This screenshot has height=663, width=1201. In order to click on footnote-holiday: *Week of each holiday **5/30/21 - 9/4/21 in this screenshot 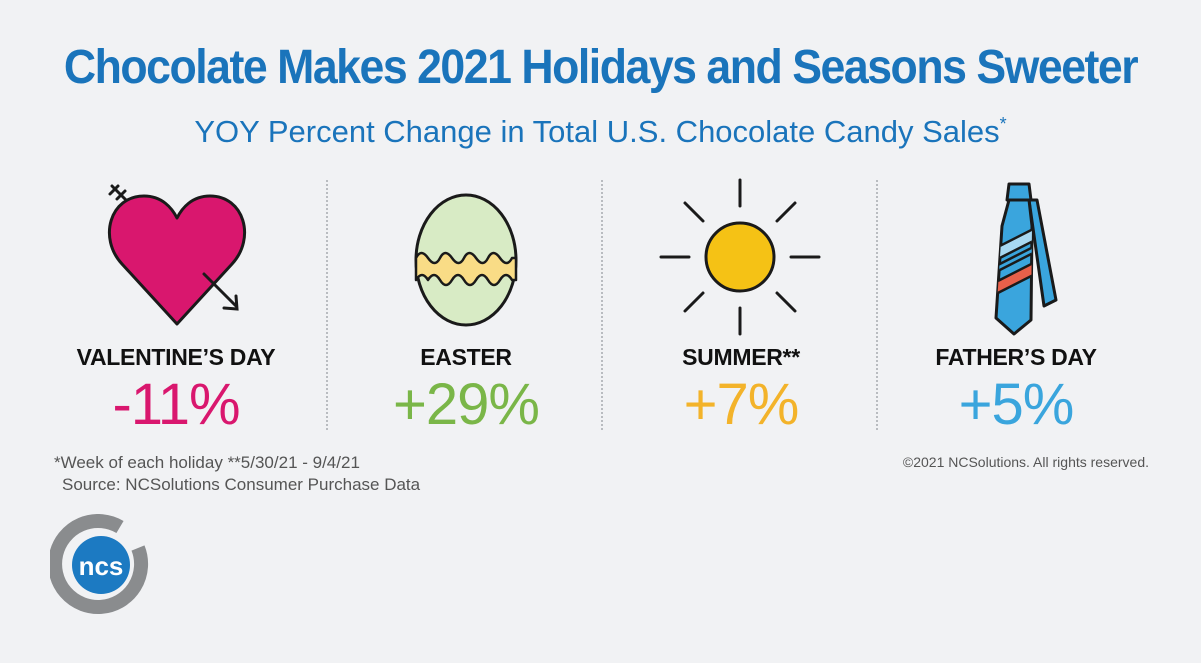, I will do `click(207, 462)`.